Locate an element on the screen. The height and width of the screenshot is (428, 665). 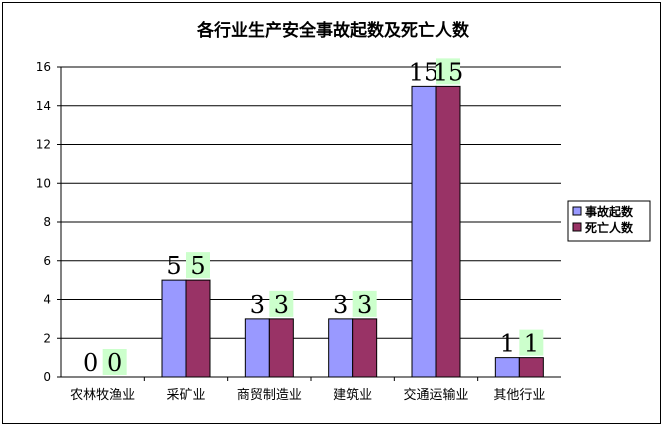
x-category-label: 农林牧渔业 is located at coordinates (102, 395).